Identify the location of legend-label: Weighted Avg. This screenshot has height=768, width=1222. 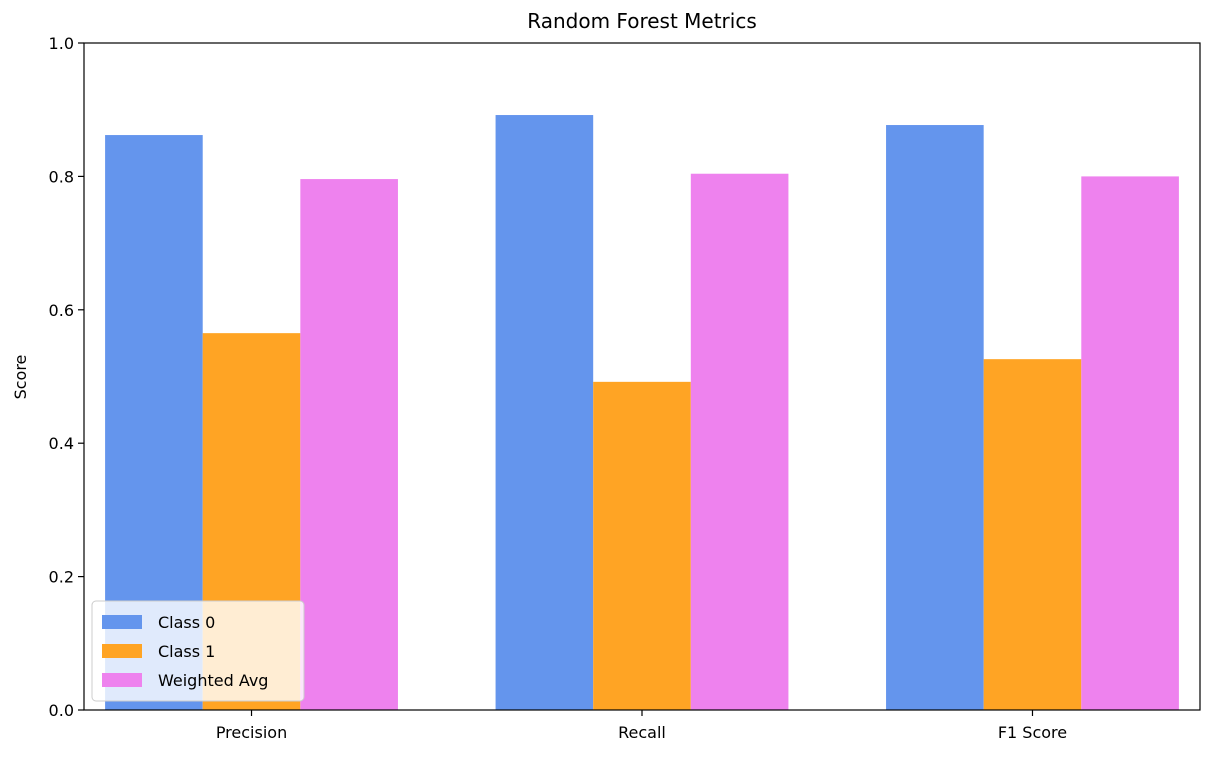
(213, 680).